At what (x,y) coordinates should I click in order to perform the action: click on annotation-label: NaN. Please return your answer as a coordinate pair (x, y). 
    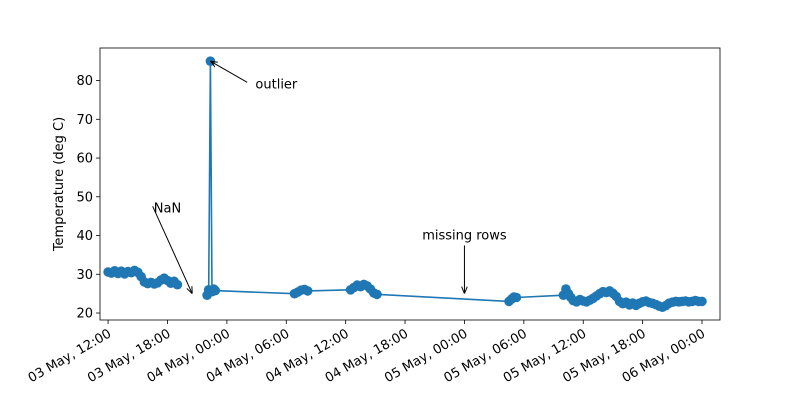
    Looking at the image, I should click on (167, 208).